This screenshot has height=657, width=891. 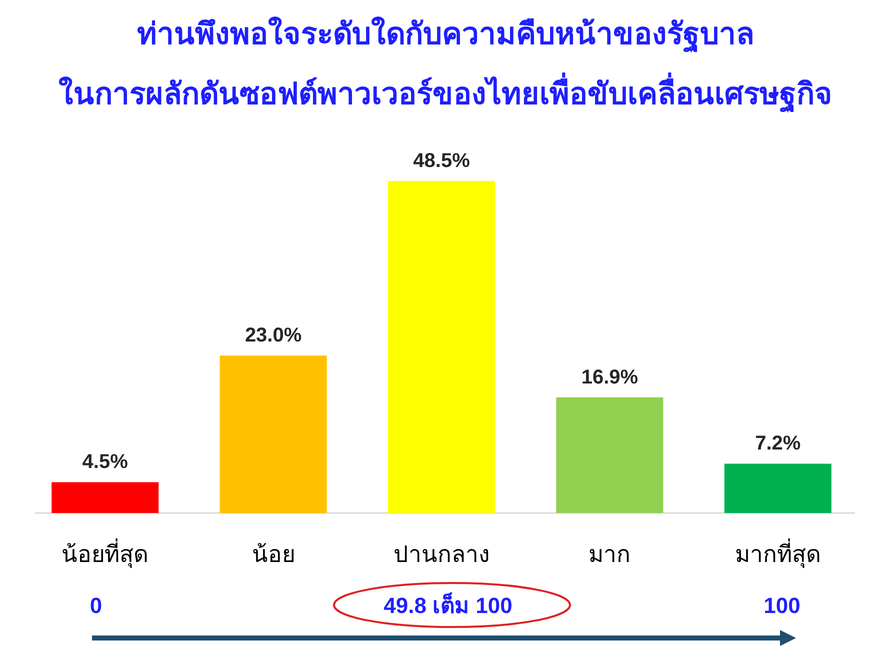 I want to click on x-tick-label: น้อยที่สุด, so click(x=105, y=553).